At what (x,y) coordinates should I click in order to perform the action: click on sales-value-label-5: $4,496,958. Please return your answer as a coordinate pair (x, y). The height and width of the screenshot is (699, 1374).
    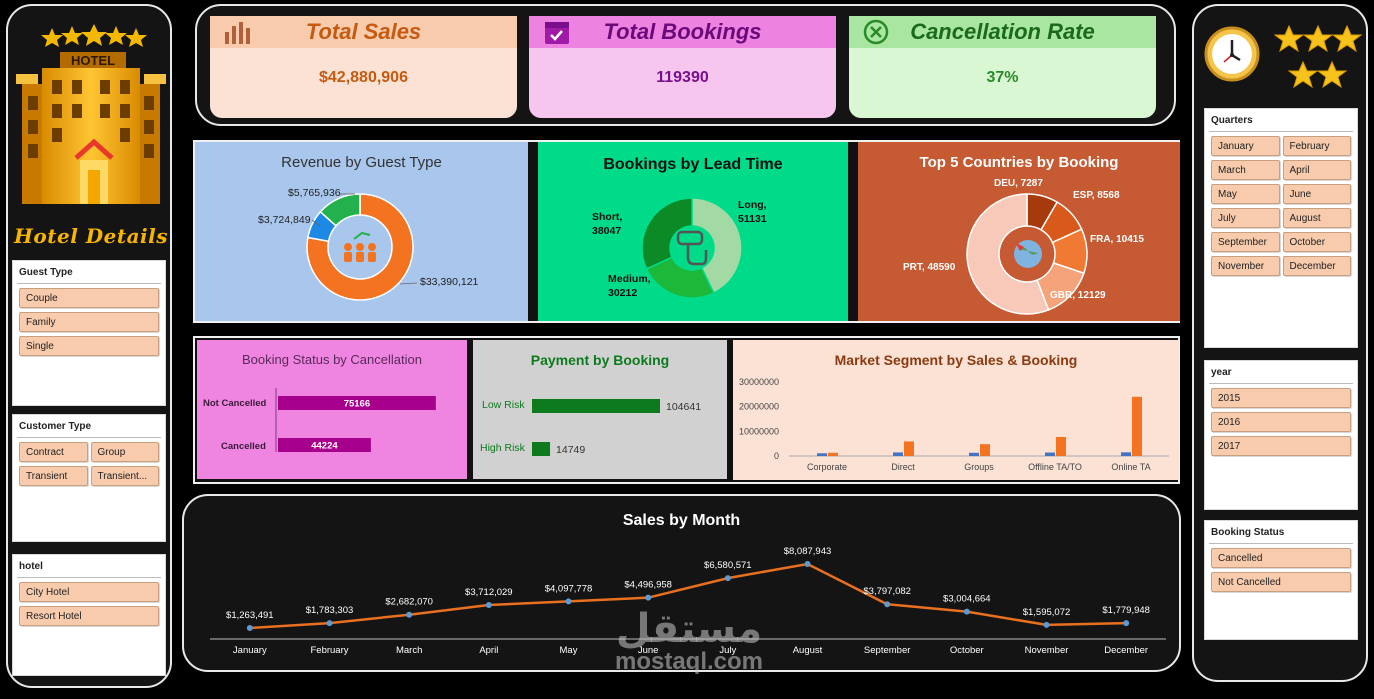
    Looking at the image, I should click on (648, 585).